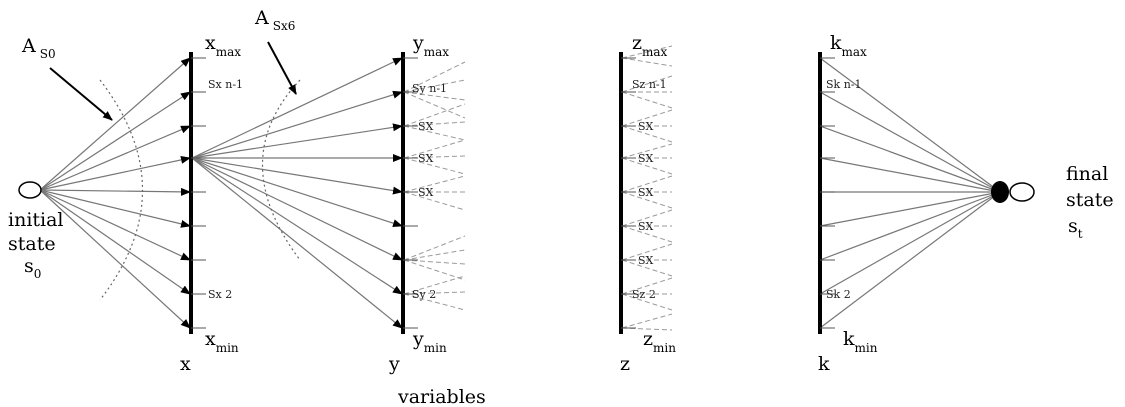 The image size is (1125, 407). I want to click on action-arc-sx6, so click(281, 170).